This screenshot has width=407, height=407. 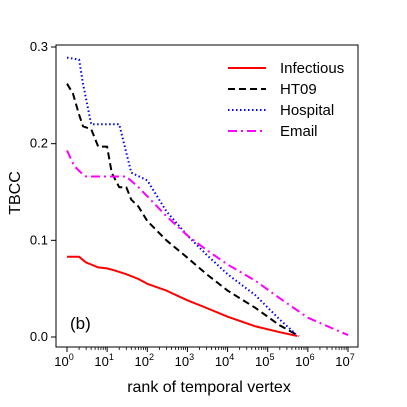 What do you see at coordinates (184, 360) in the screenshot?
I see `x-tick-label: 10³` at bounding box center [184, 360].